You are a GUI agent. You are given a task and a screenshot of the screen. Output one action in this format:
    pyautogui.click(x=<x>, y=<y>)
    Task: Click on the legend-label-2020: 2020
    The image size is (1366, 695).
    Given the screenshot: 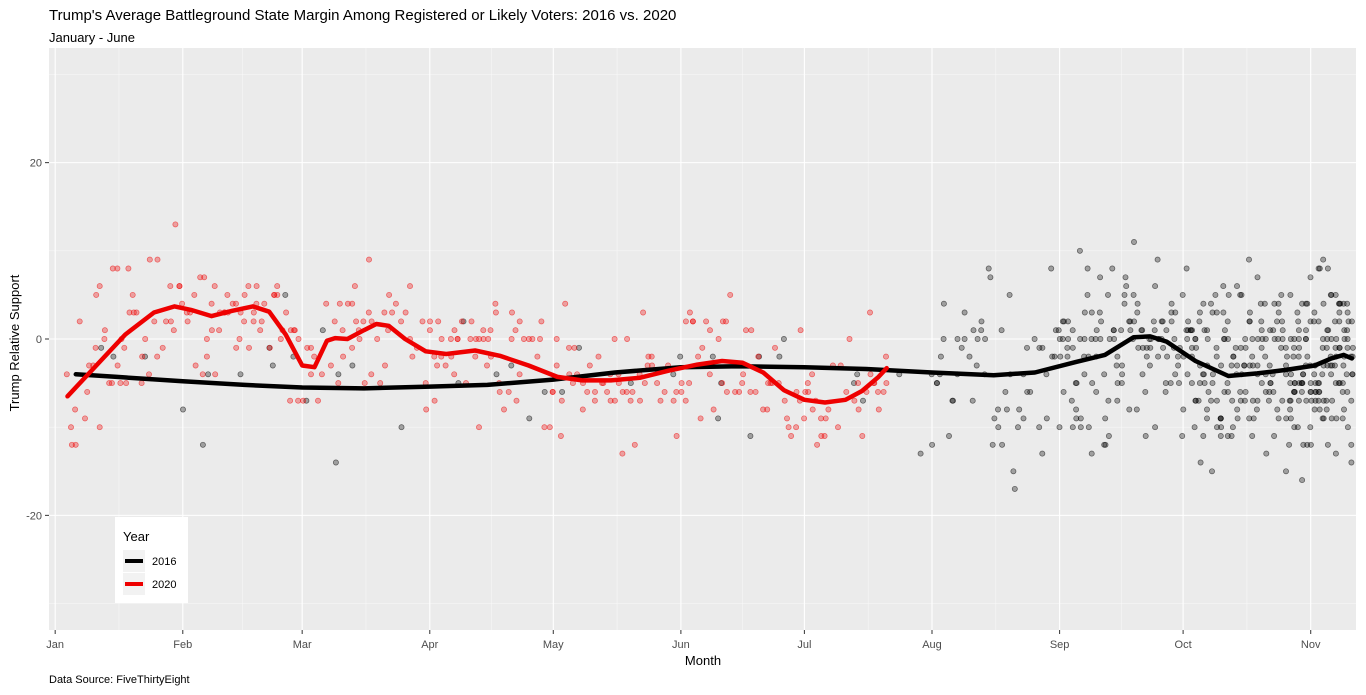 What is the action you would take?
    pyautogui.click(x=164, y=585)
    